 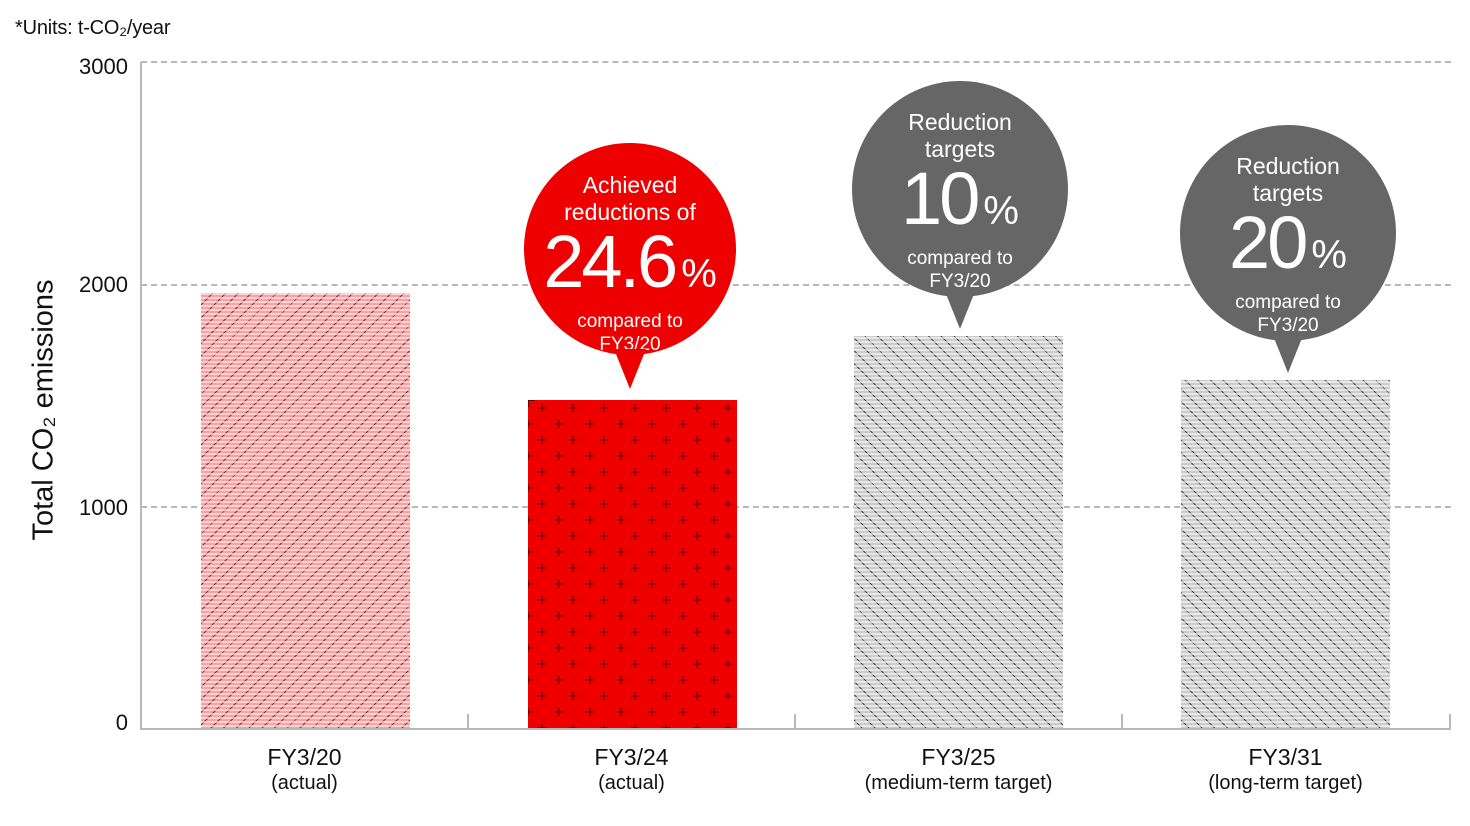 I want to click on balloon-value-line: 24.6%, so click(x=630, y=267).